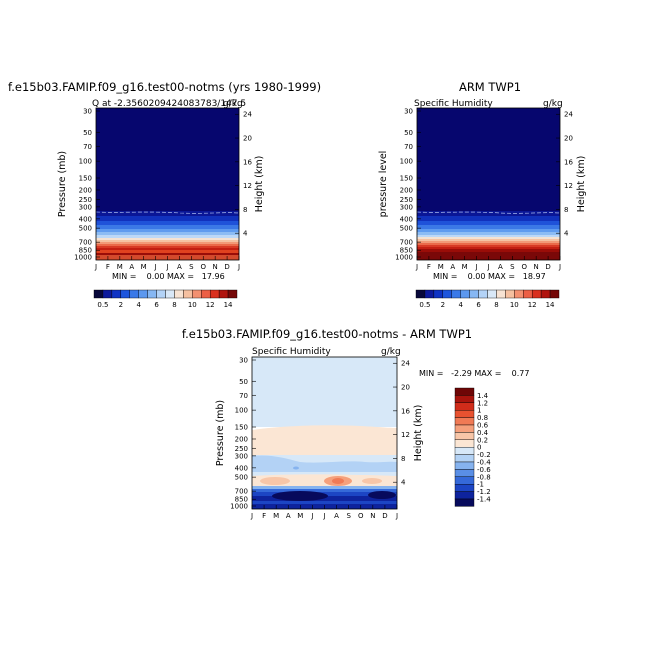  I want to click on colorbar: 0.5 2 4 6 8 10 12 14, so click(165, 299).